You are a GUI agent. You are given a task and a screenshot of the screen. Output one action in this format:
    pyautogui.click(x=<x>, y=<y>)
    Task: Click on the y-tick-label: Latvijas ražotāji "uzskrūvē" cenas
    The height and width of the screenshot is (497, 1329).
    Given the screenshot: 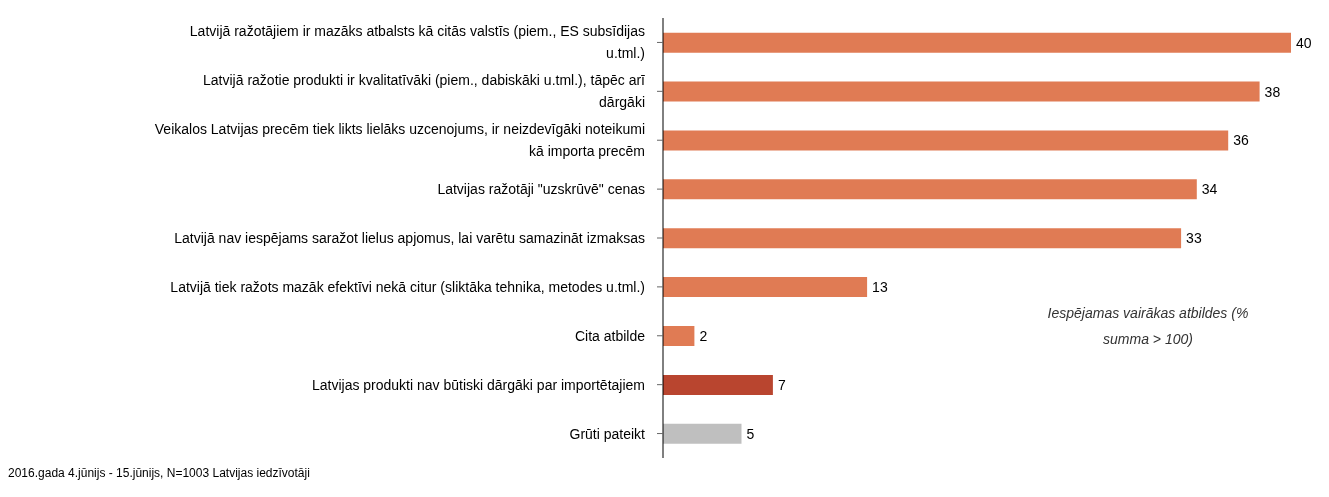 What is the action you would take?
    pyautogui.click(x=541, y=189)
    